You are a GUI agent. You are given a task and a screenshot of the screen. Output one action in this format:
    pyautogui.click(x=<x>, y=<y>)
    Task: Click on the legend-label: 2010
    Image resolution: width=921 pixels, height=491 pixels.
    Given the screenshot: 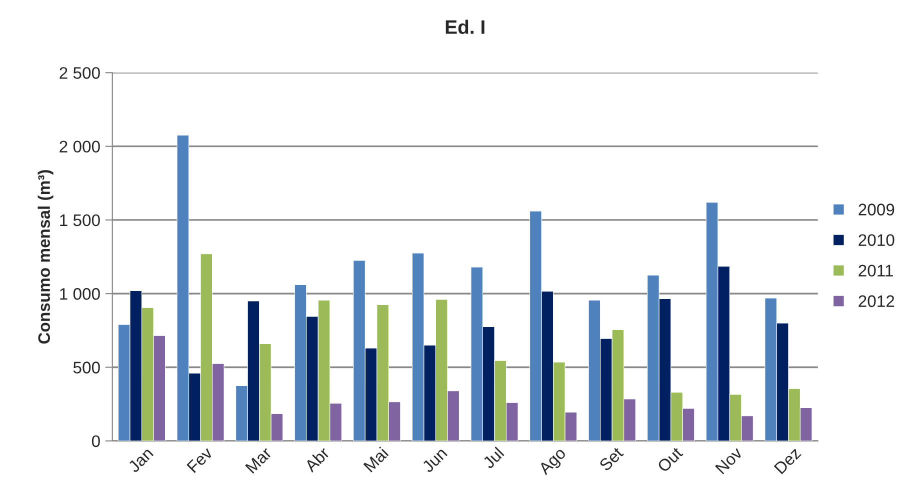 What is the action you would take?
    pyautogui.click(x=876, y=240)
    